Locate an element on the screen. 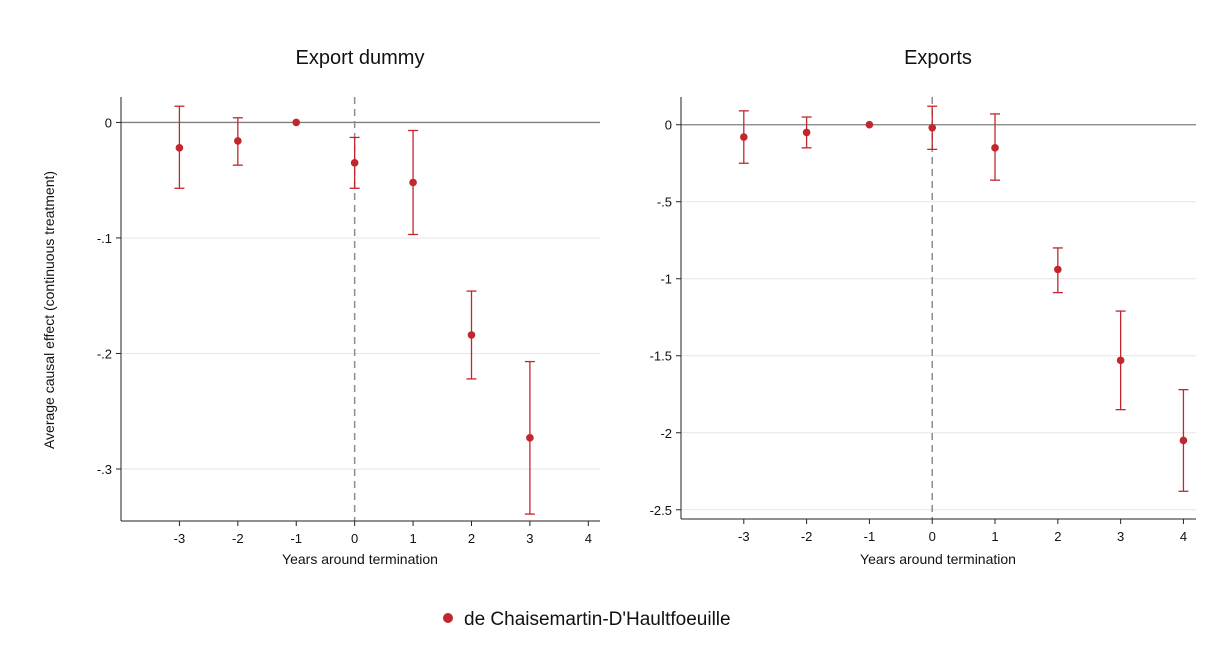  y-tick-label: -.5 is located at coordinates (664, 202).